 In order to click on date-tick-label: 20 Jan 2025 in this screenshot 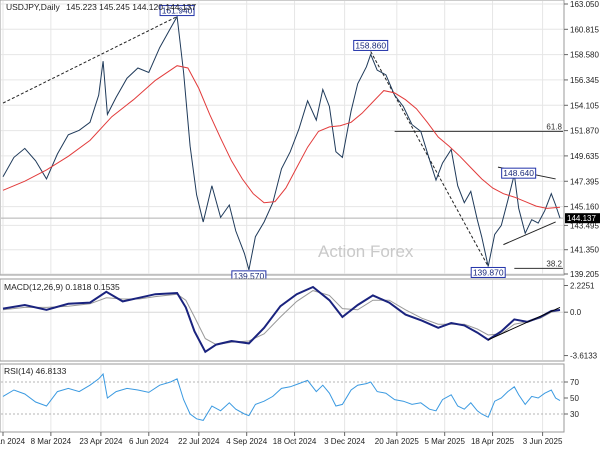, I will do `click(397, 441)`.